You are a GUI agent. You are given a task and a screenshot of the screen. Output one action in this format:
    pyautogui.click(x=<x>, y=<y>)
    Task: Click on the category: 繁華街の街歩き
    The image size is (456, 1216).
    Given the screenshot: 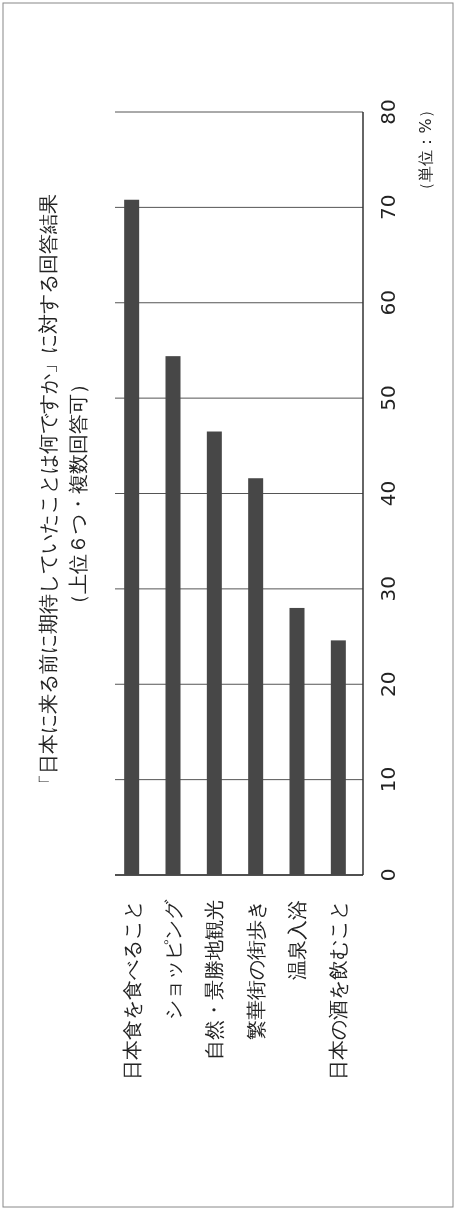 What is the action you would take?
    pyautogui.click(x=255, y=970)
    